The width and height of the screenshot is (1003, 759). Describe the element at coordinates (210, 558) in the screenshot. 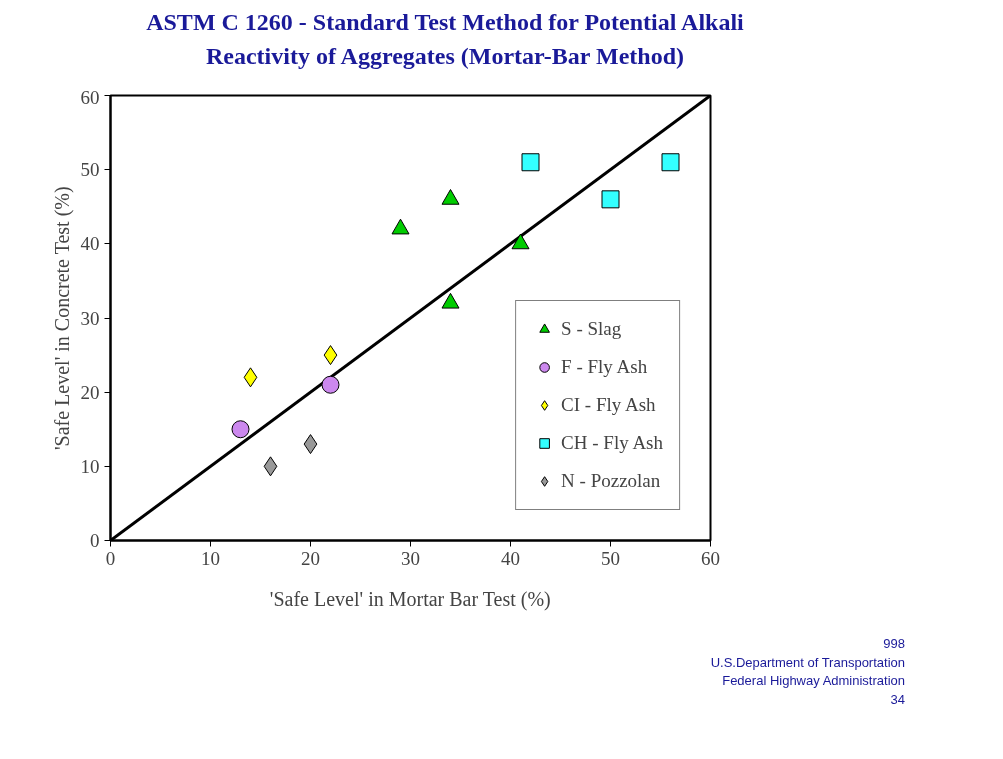

I see `x-tick-label: 10` at that location.